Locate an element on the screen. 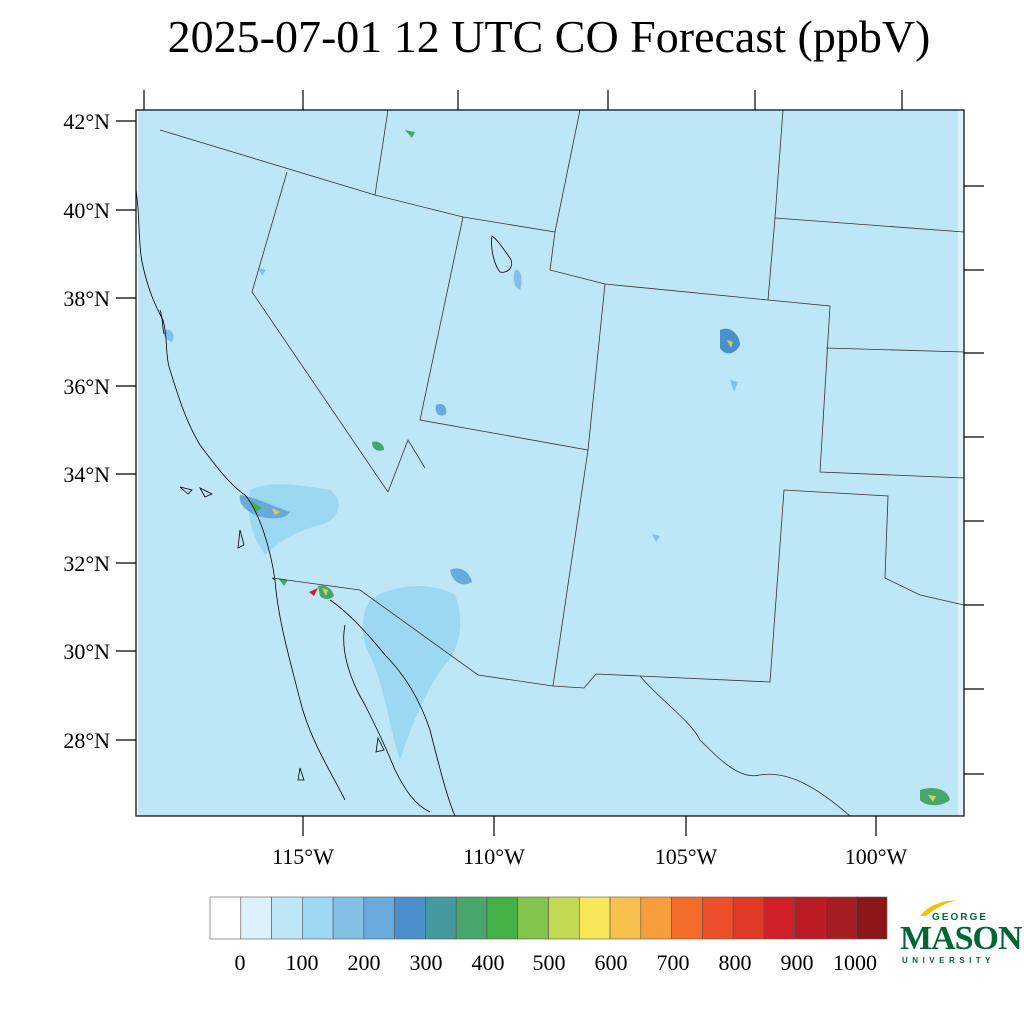 The image size is (1024, 1024). logo-university-text: UNIVERSITY is located at coordinates (949, 960).